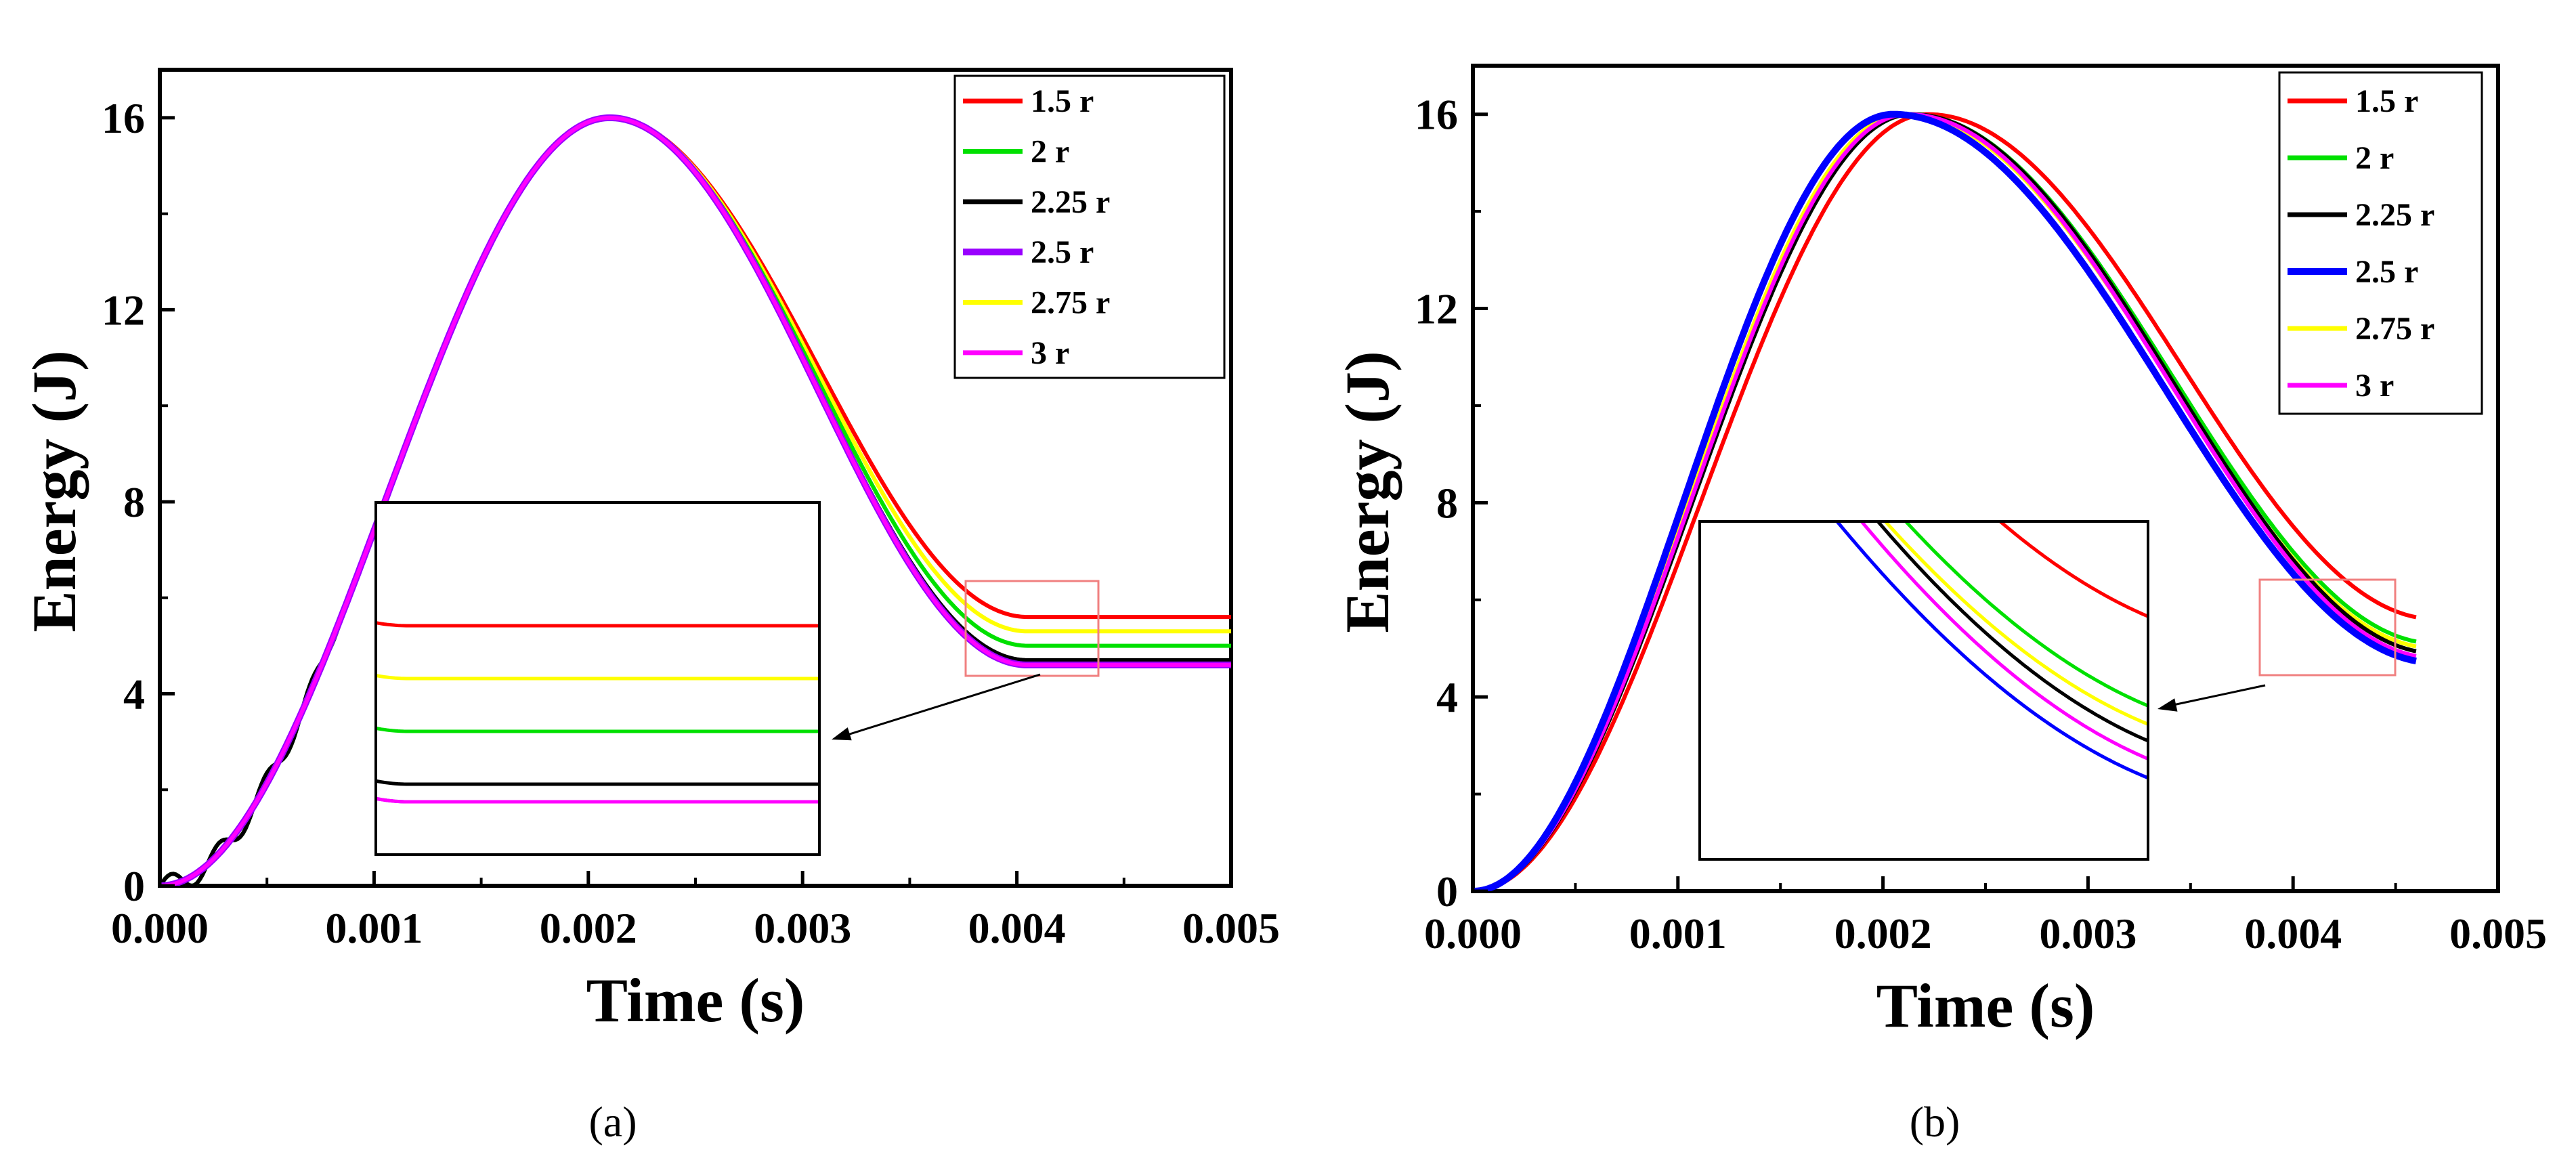 The width and height of the screenshot is (2576, 1158). What do you see at coordinates (1935, 1122) in the screenshot?
I see `panel-caption: (b)` at bounding box center [1935, 1122].